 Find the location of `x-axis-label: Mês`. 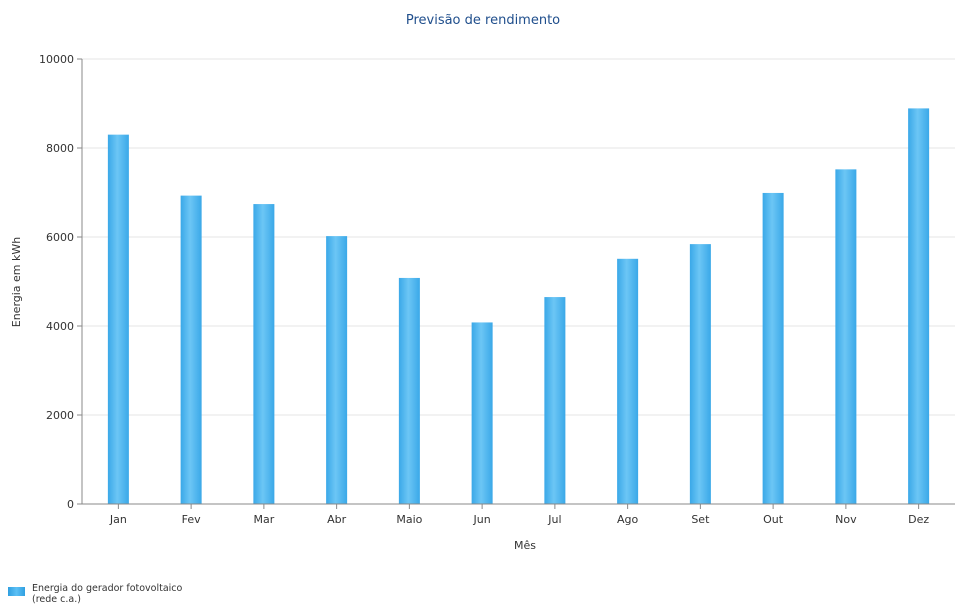

x-axis-label: Mês is located at coordinates (525, 545).